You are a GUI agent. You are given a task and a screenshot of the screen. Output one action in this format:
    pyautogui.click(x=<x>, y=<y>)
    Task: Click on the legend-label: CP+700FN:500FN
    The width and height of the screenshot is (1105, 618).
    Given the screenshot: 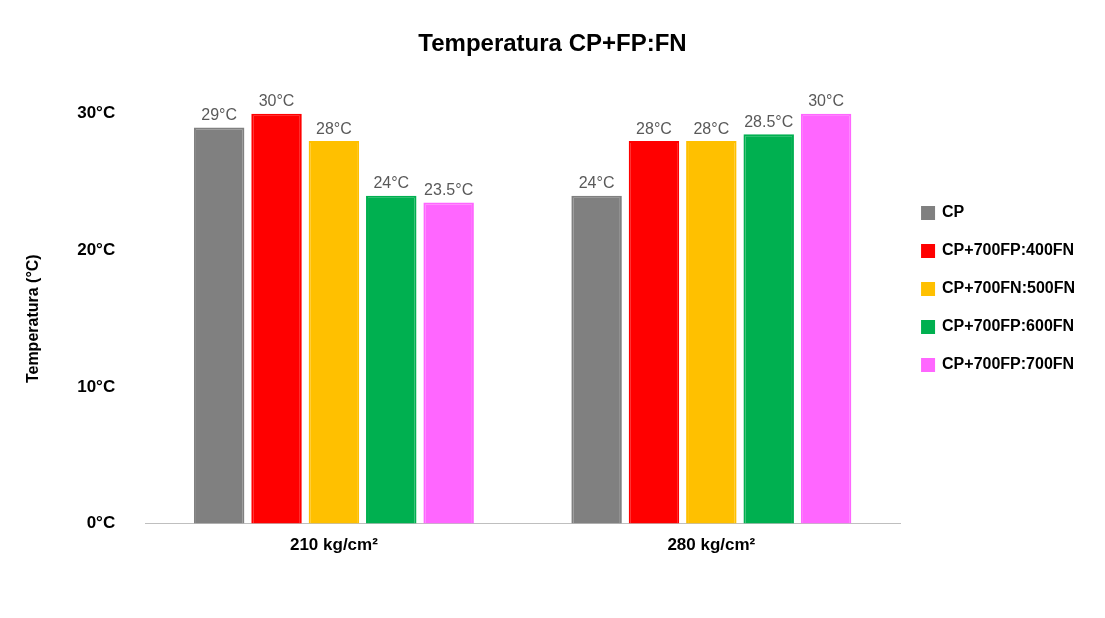 What is the action you would take?
    pyautogui.click(x=1009, y=288)
    